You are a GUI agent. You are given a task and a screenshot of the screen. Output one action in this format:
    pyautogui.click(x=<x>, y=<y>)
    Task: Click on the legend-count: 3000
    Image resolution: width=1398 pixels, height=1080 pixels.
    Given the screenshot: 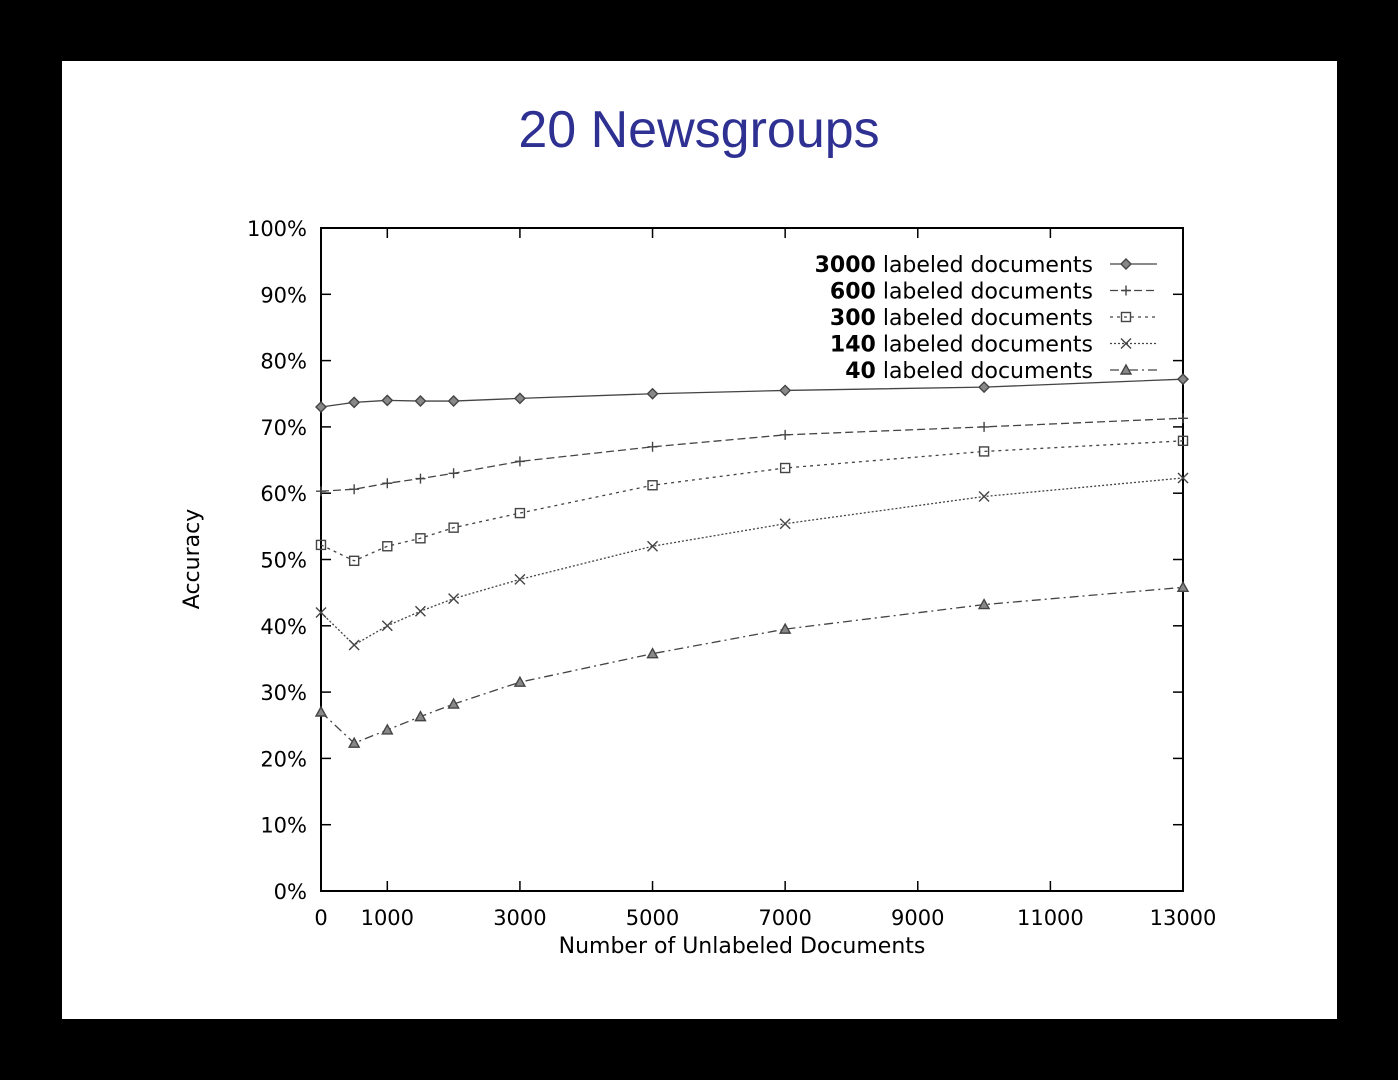 What is the action you would take?
    pyautogui.click(x=845, y=265)
    